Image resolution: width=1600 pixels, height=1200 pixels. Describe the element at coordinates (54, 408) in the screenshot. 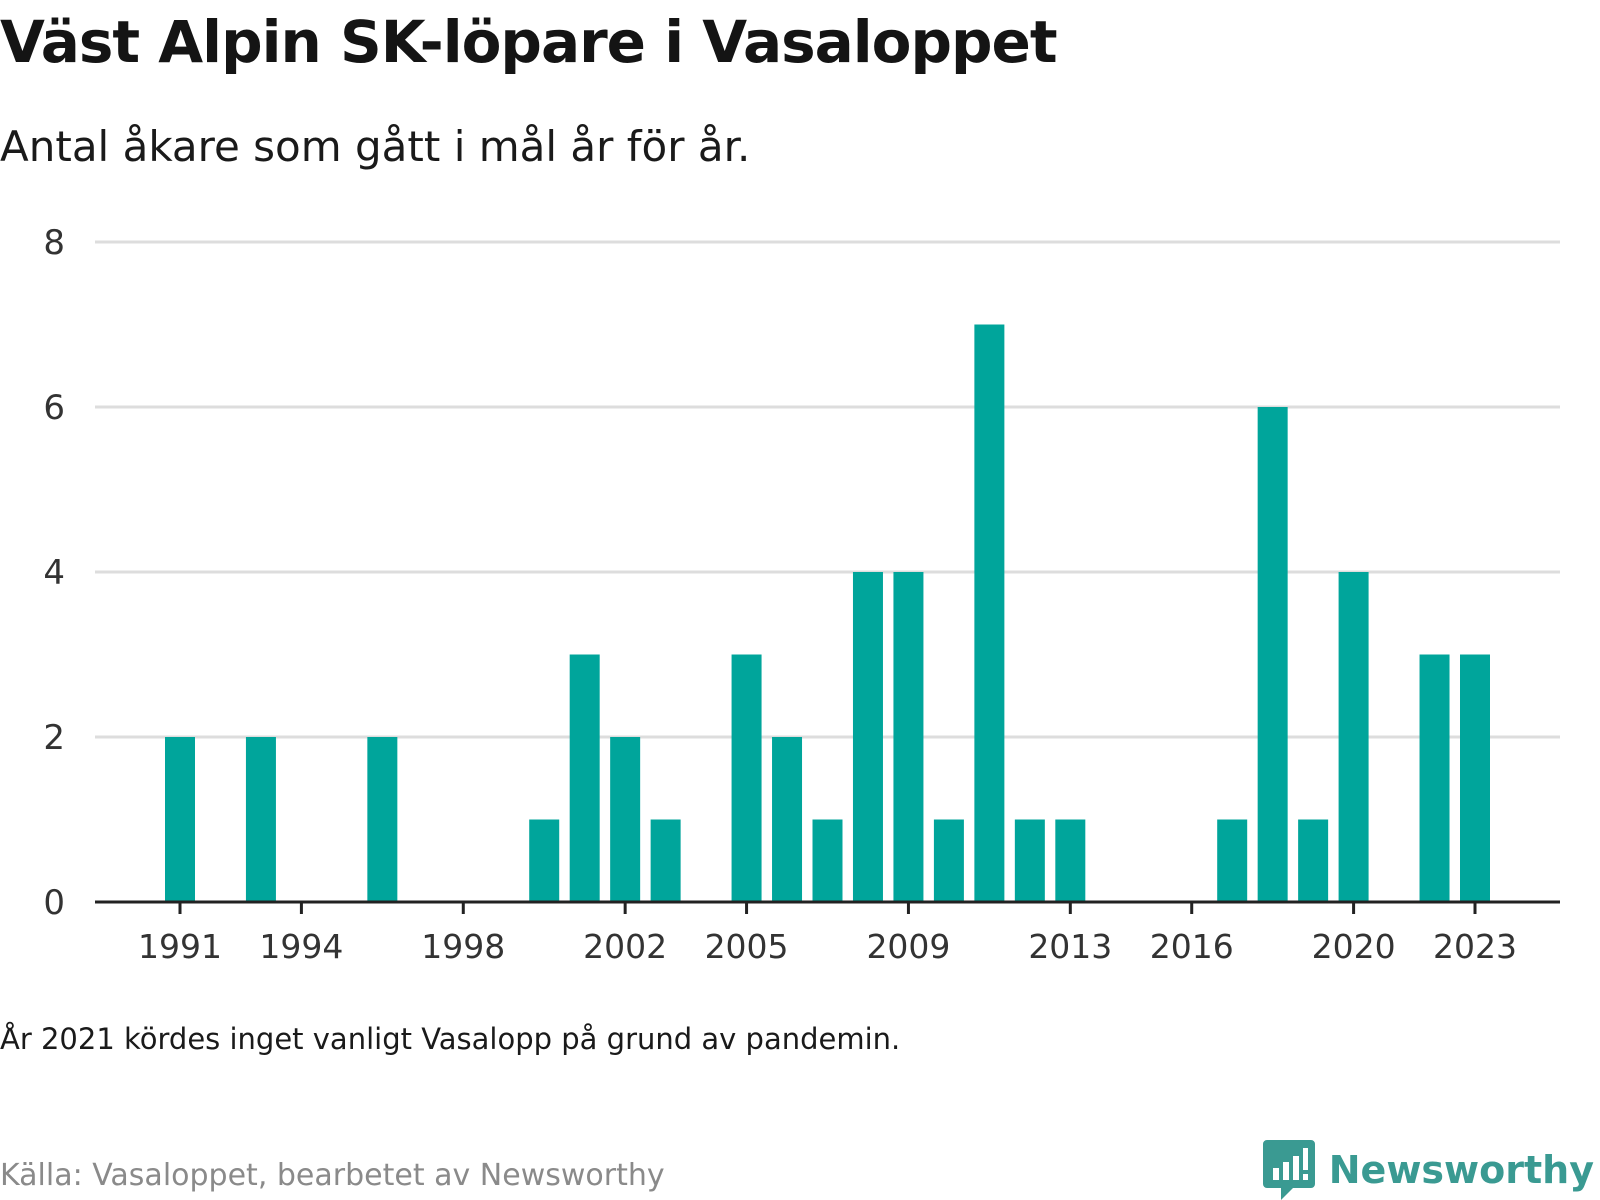

I see `y-tick-label: 6` at that location.